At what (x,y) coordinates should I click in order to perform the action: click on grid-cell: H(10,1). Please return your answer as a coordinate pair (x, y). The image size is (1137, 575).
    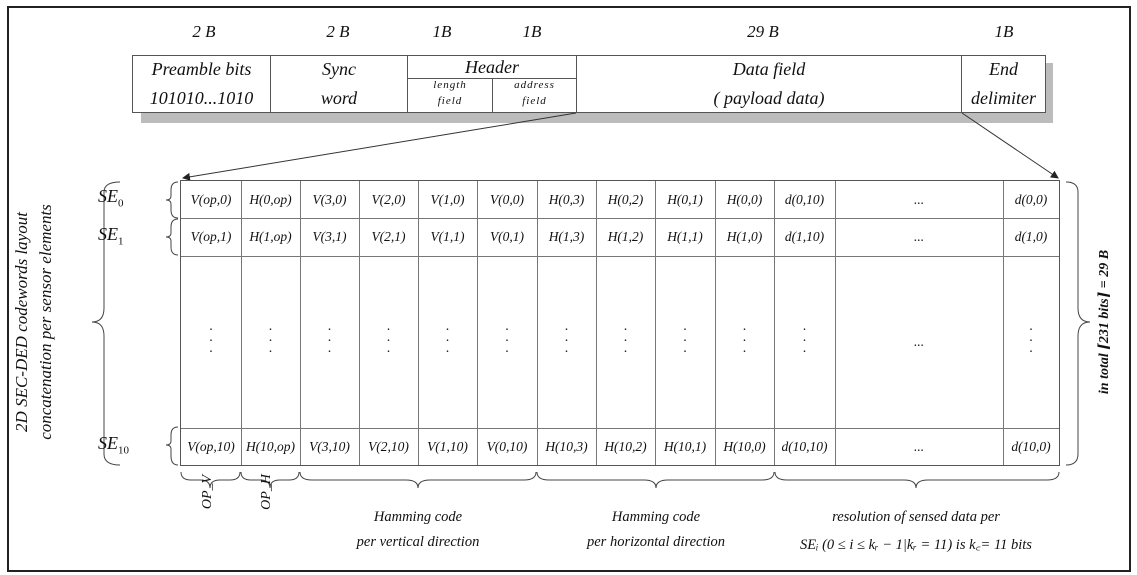
    Looking at the image, I should click on (685, 446).